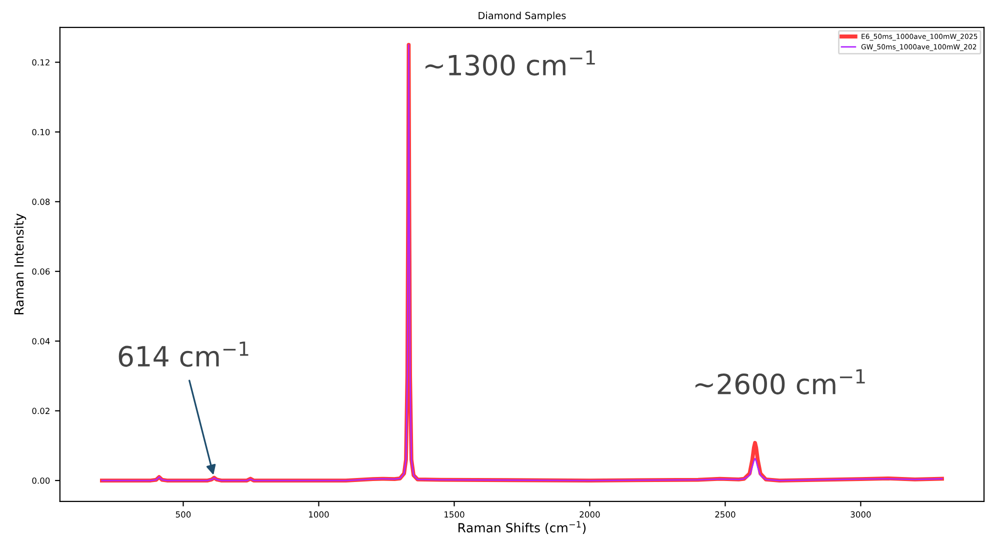 This screenshot has height=548, width=999. I want to click on annotation: ~1300 cm$^{−1}$, so click(510, 63).